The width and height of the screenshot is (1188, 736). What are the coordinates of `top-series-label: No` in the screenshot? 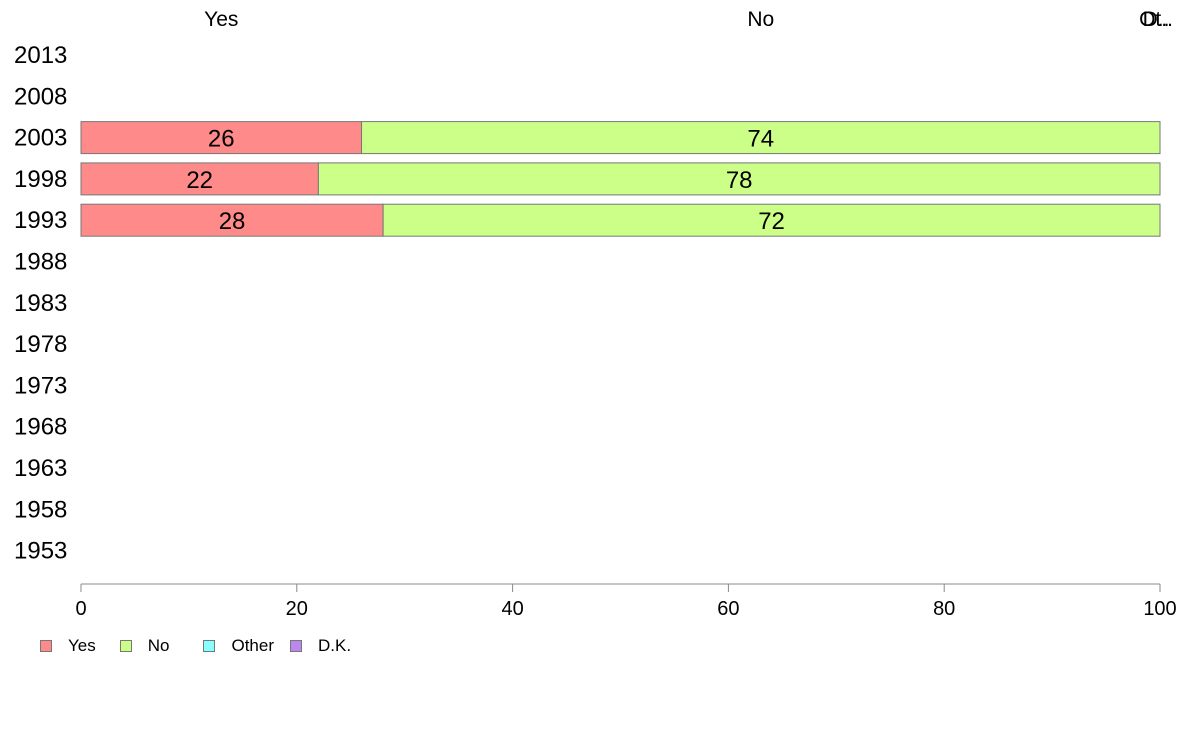 It's located at (760, 19).